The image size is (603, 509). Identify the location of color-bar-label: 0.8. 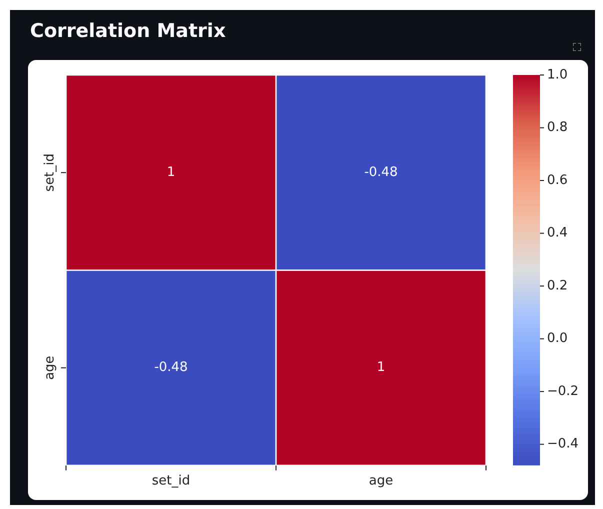
(557, 128).